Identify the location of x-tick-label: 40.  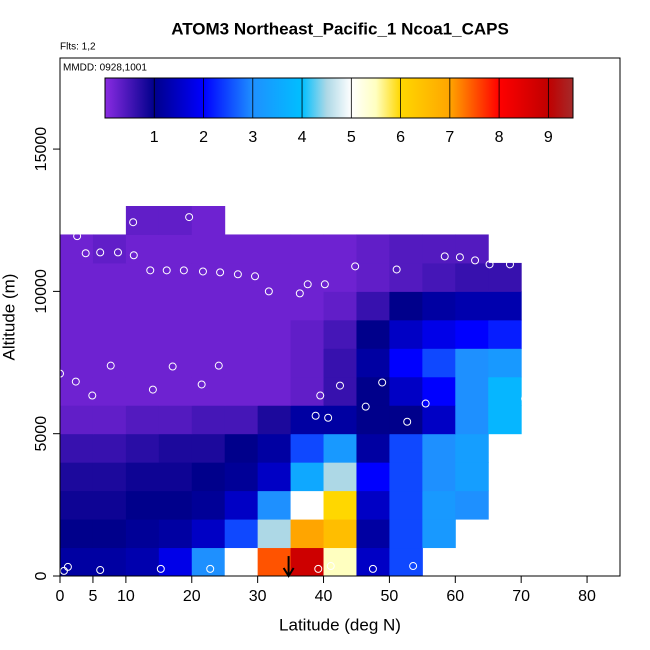
(324, 596).